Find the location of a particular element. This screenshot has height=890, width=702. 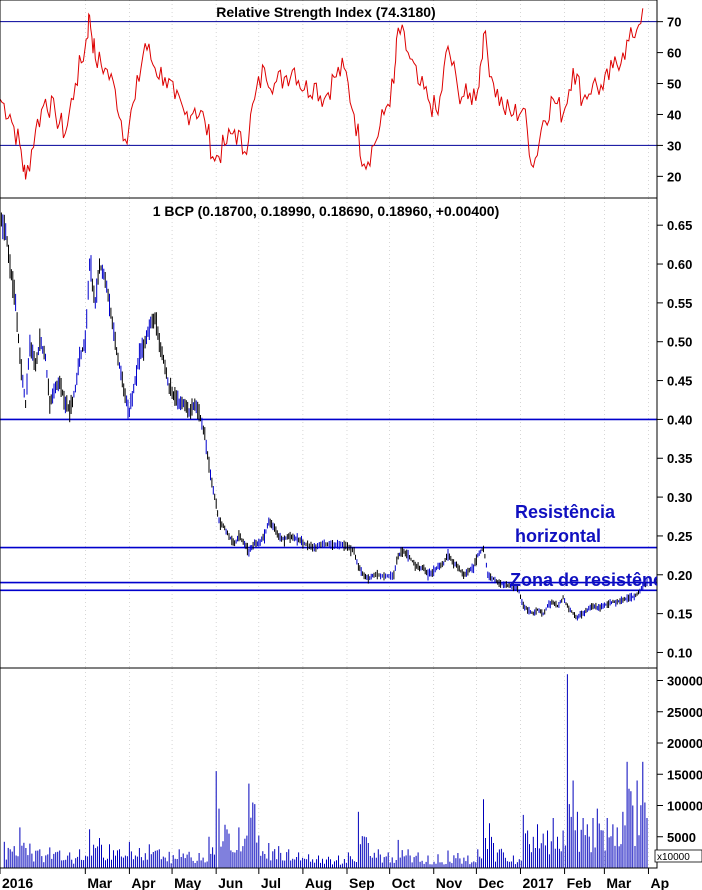

y-tick-label: 0.40 is located at coordinates (679, 419).